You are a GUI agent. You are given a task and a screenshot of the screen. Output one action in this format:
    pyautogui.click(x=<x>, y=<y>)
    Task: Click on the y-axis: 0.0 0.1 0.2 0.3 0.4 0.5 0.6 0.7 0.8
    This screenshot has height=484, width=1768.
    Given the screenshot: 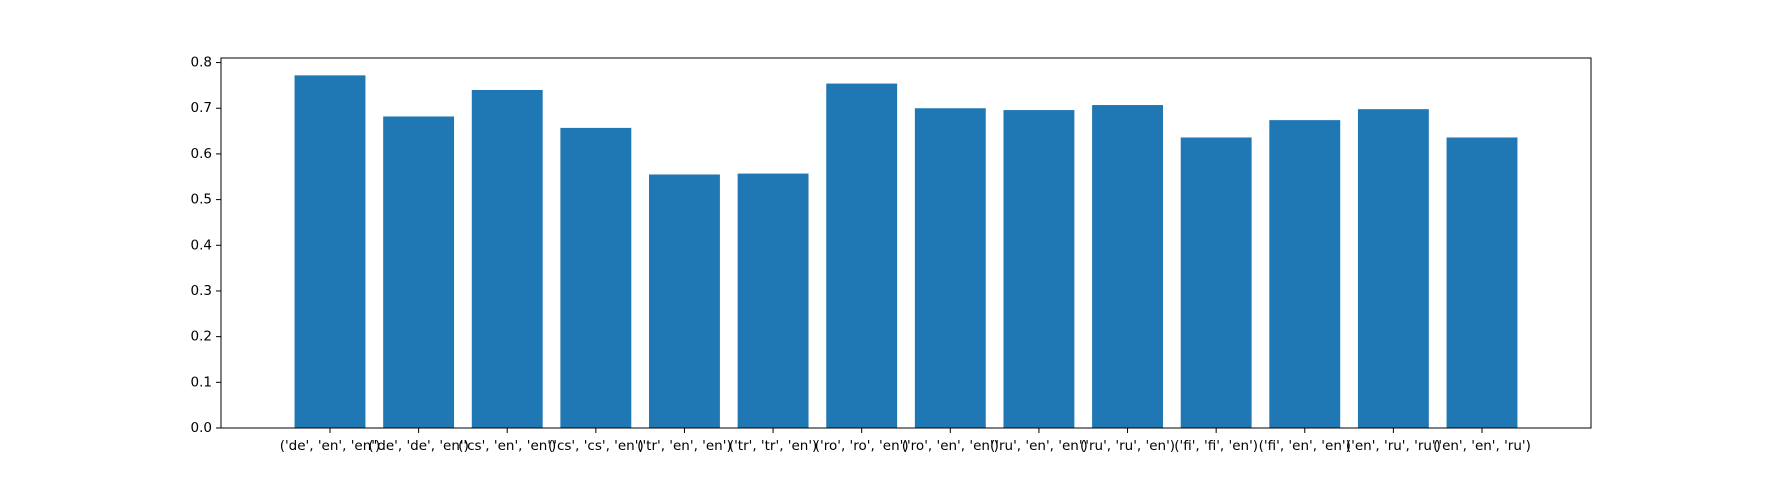 What is the action you would take?
    pyautogui.click(x=206, y=245)
    